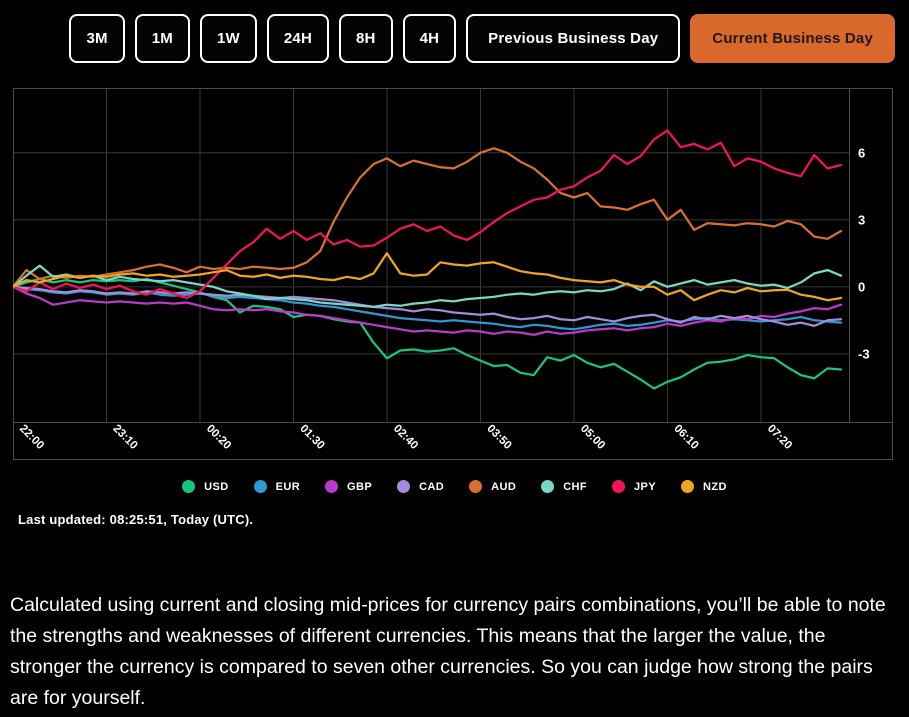  Describe the element at coordinates (715, 486) in the screenshot. I see `legend-label: NZD` at that location.